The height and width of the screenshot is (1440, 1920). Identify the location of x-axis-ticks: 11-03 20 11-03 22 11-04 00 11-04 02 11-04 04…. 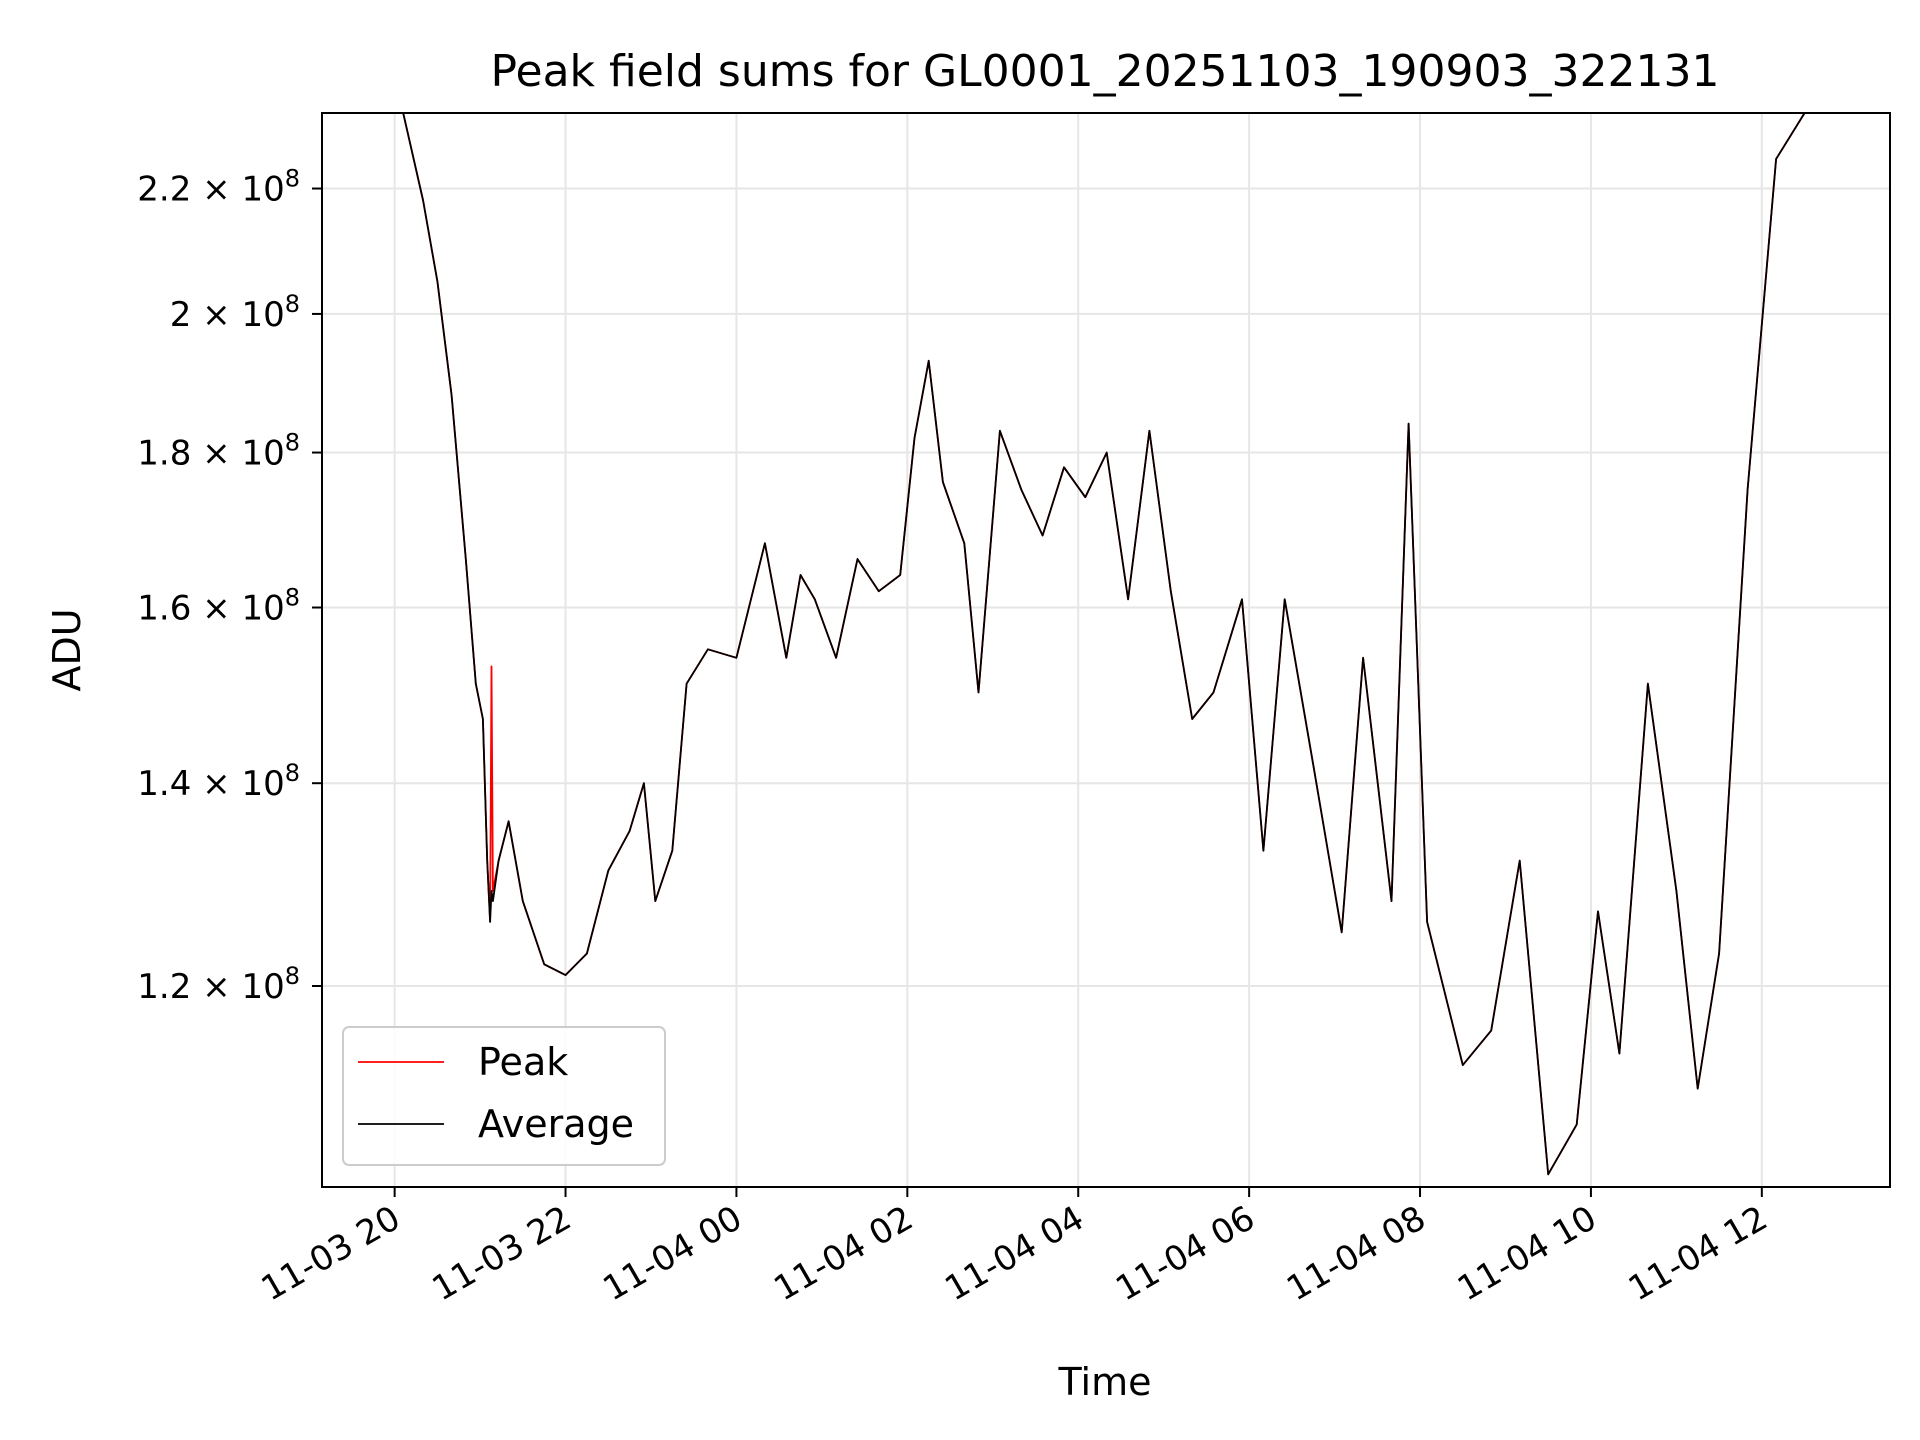
(1014, 1248).